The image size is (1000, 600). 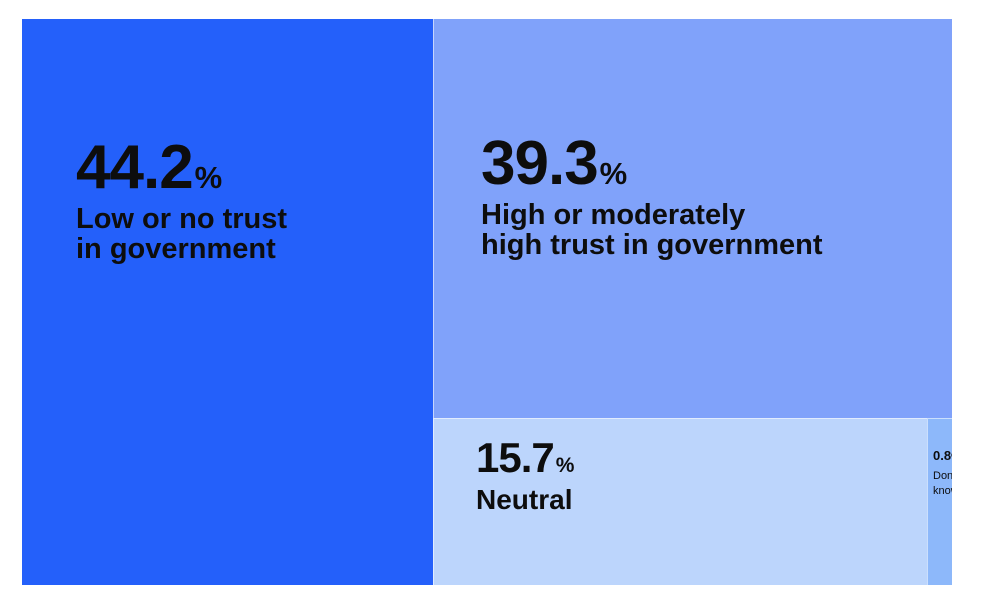 I want to click on tile-label: Don'tknow, so click(x=942, y=483).